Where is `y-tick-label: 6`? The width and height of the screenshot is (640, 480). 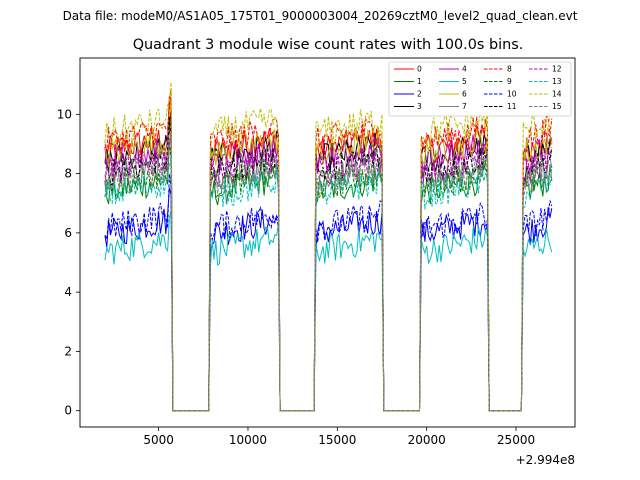
y-tick-label: 6 is located at coordinates (68, 233).